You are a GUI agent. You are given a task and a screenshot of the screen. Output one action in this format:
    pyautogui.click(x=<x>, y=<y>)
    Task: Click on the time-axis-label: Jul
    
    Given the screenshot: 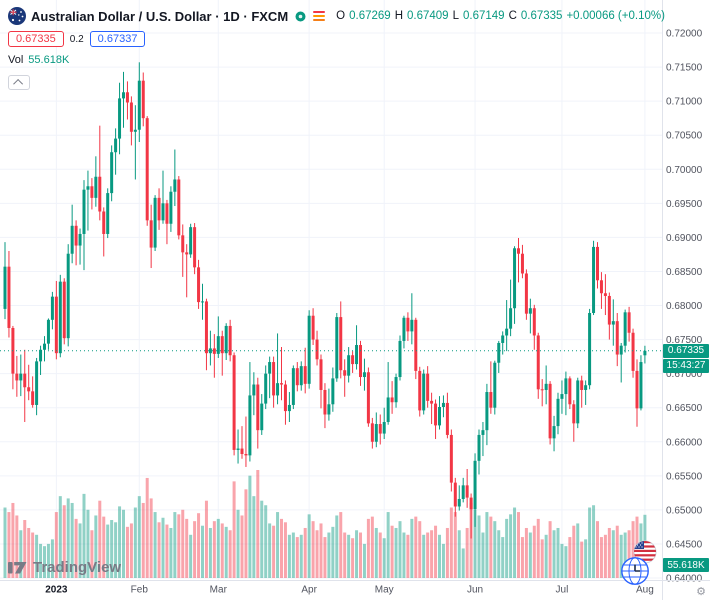 What is the action you would take?
    pyautogui.click(x=562, y=590)
    